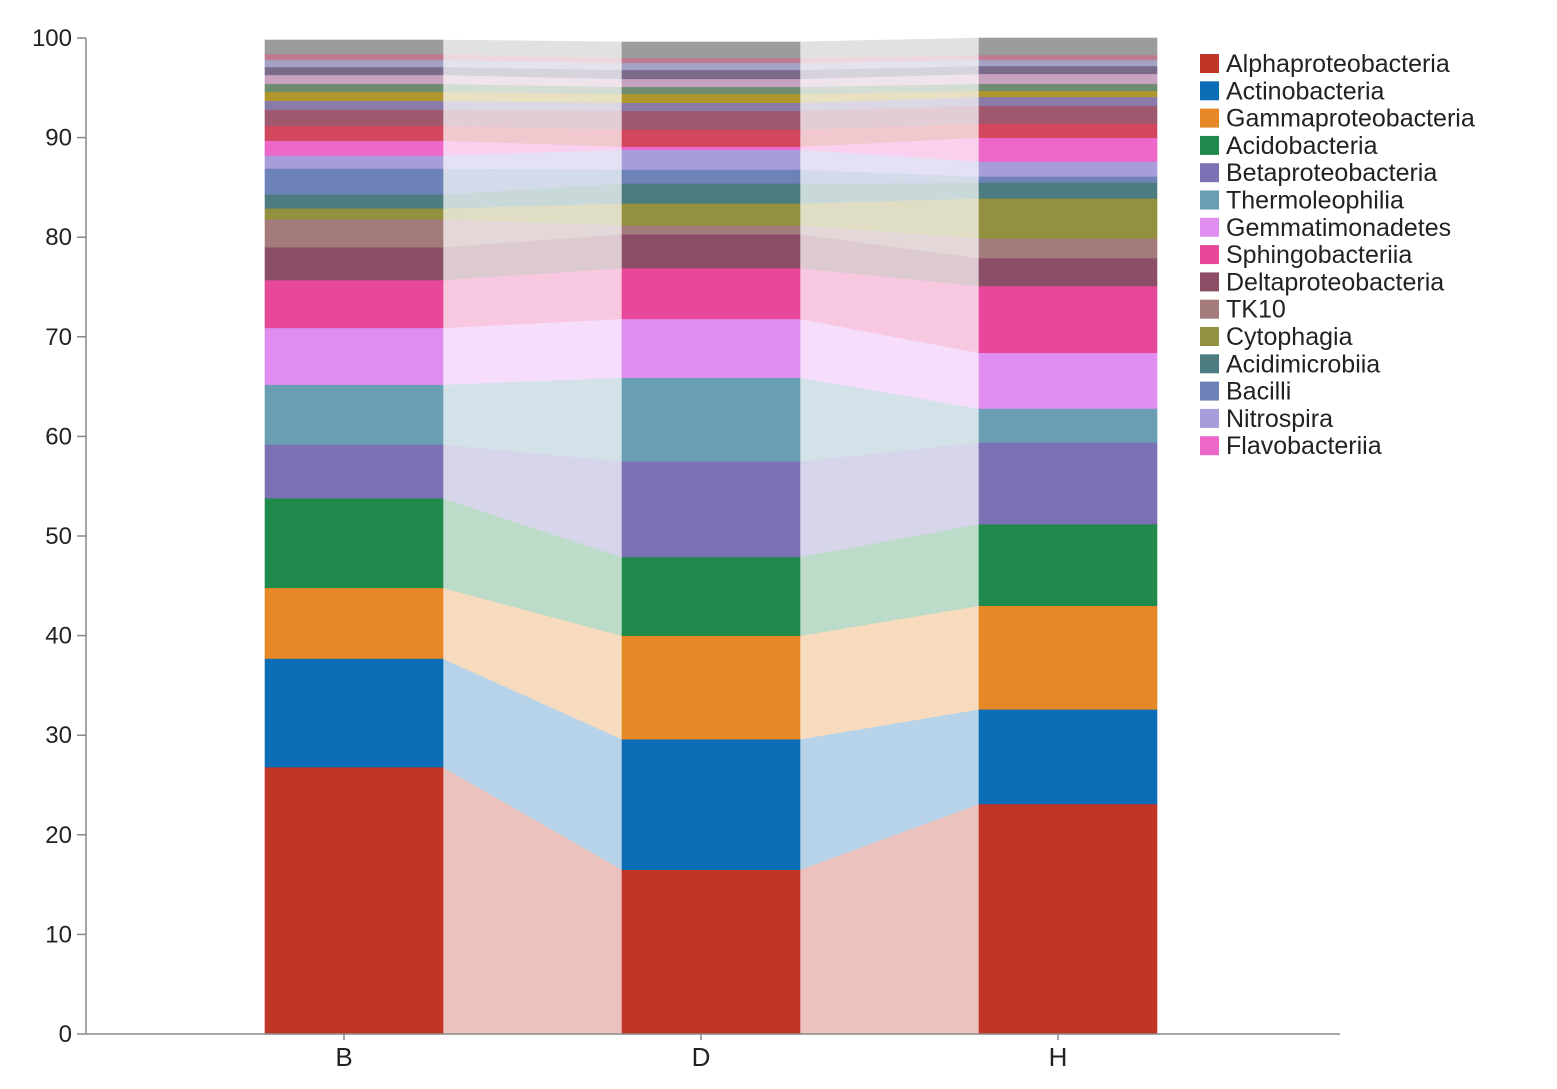  I want to click on bar-segment-flavobacteriia-b, so click(354, 148).